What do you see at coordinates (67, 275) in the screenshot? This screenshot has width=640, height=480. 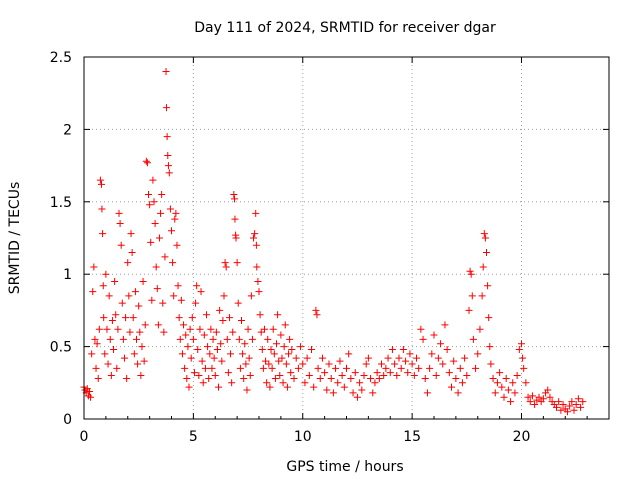 I see `y-tick-label: 1` at bounding box center [67, 275].